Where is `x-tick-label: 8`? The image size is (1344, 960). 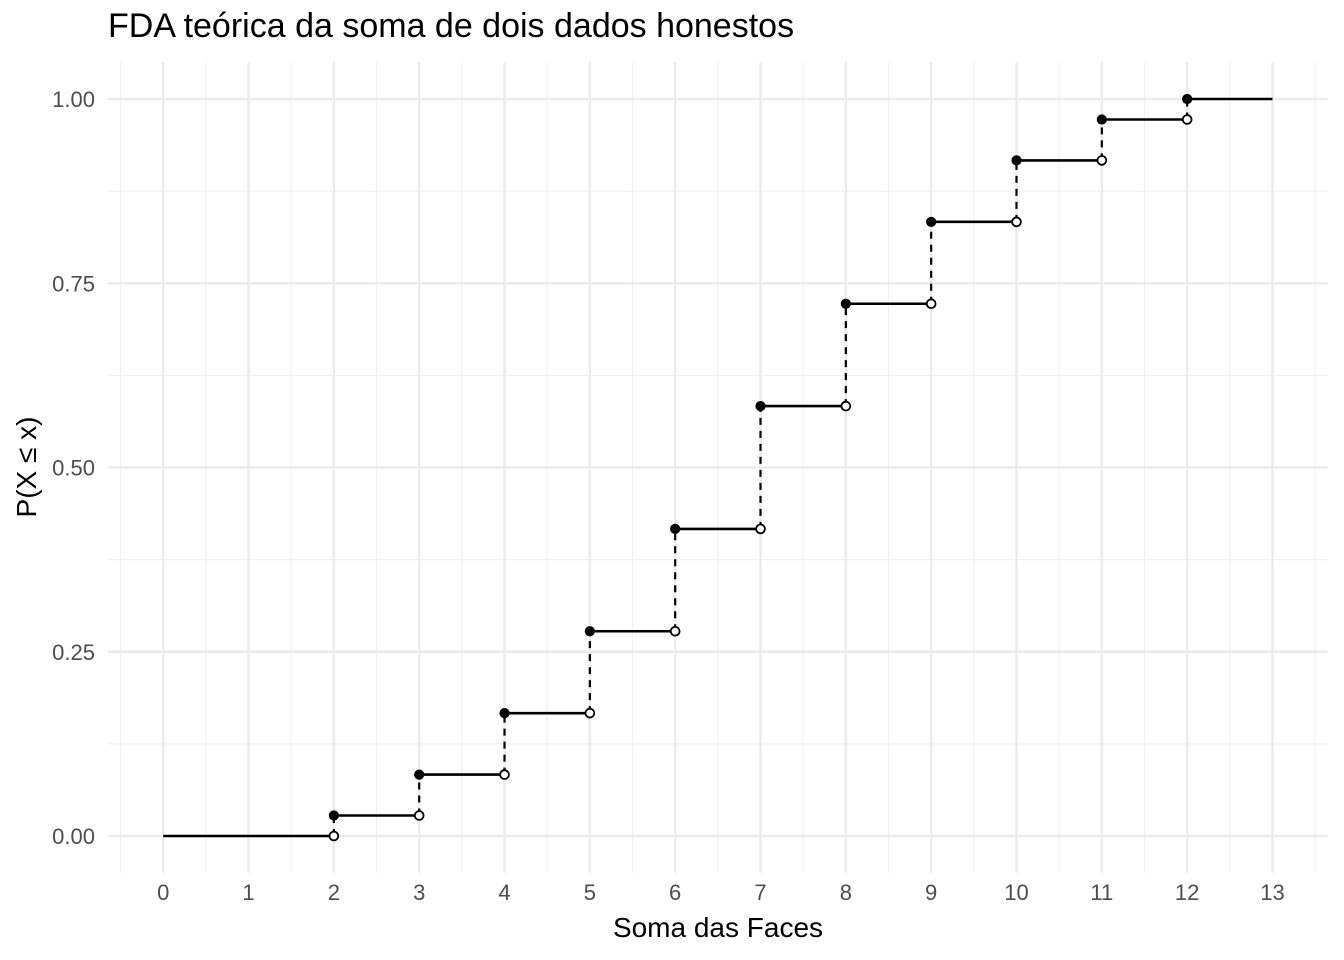
x-tick-label: 8 is located at coordinates (846, 892).